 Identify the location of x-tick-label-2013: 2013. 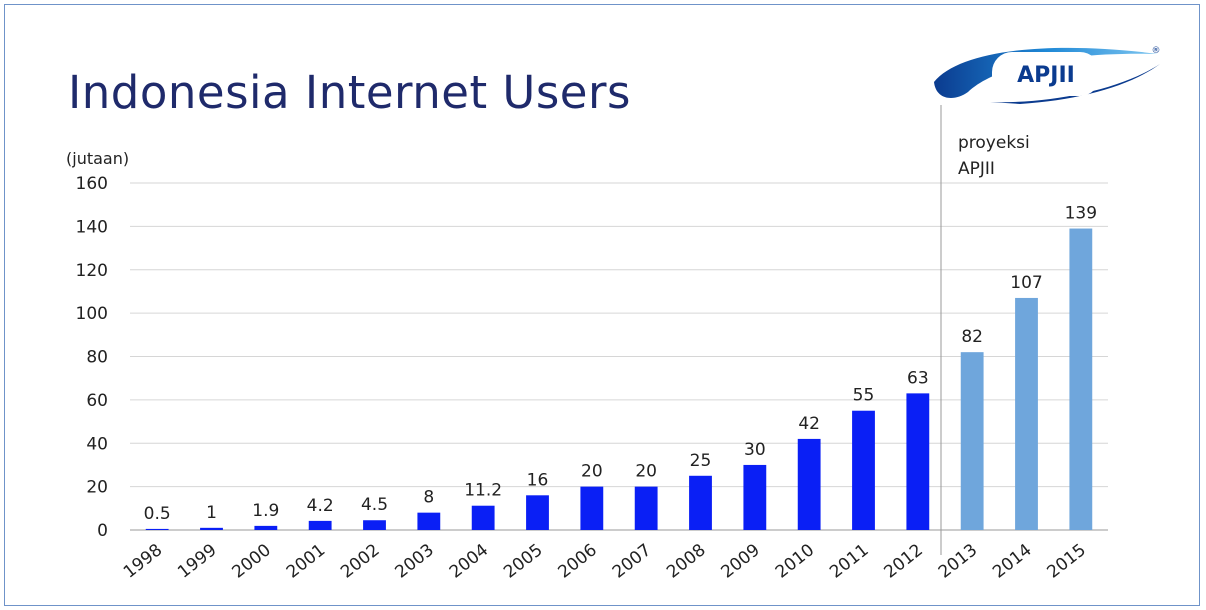
(958, 561).